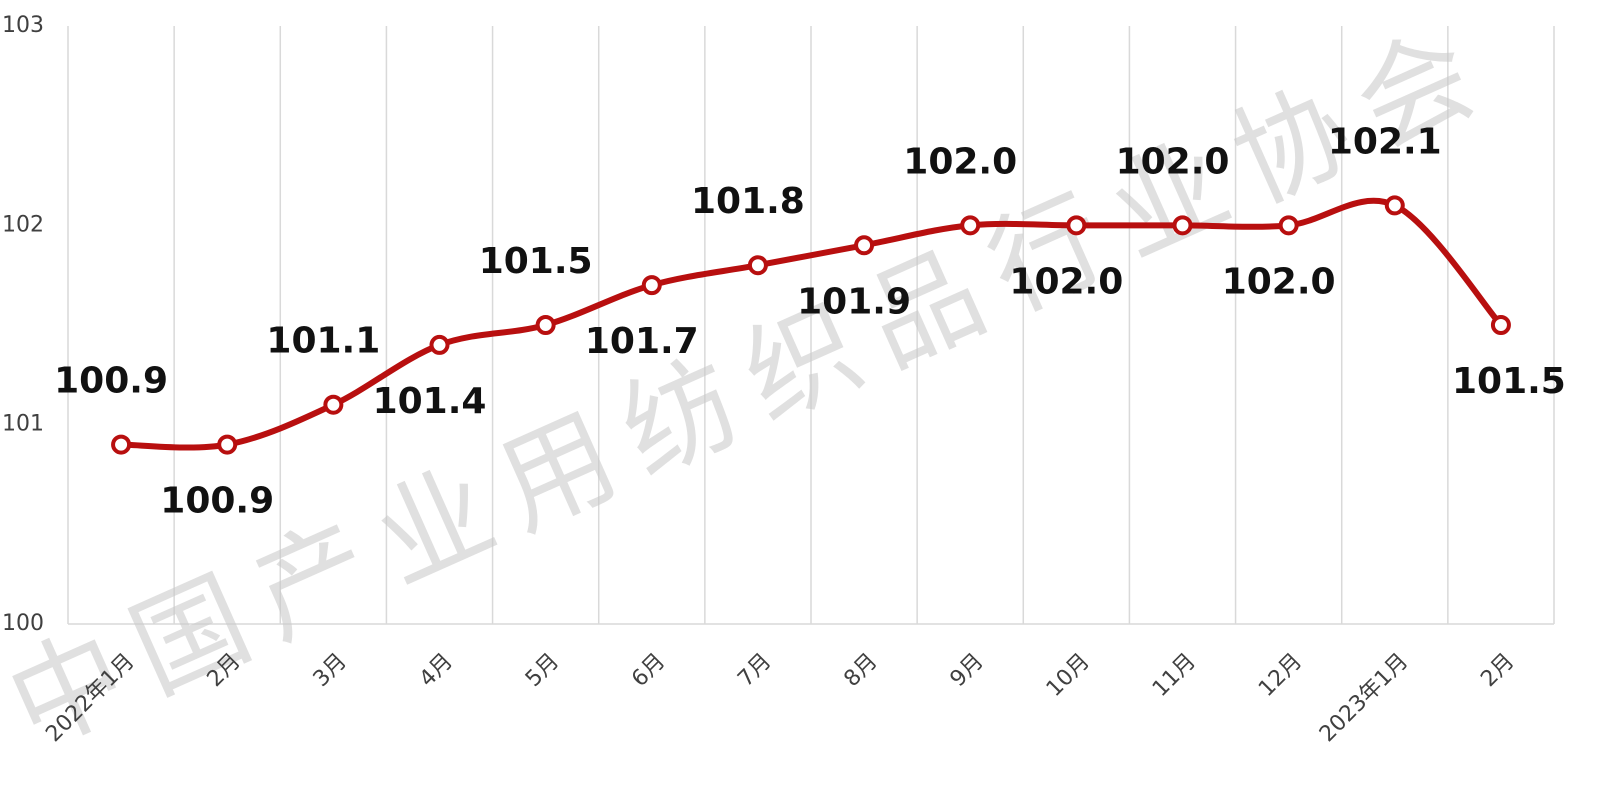  What do you see at coordinates (642, 341) in the screenshot?
I see `data-label: 101.7` at bounding box center [642, 341].